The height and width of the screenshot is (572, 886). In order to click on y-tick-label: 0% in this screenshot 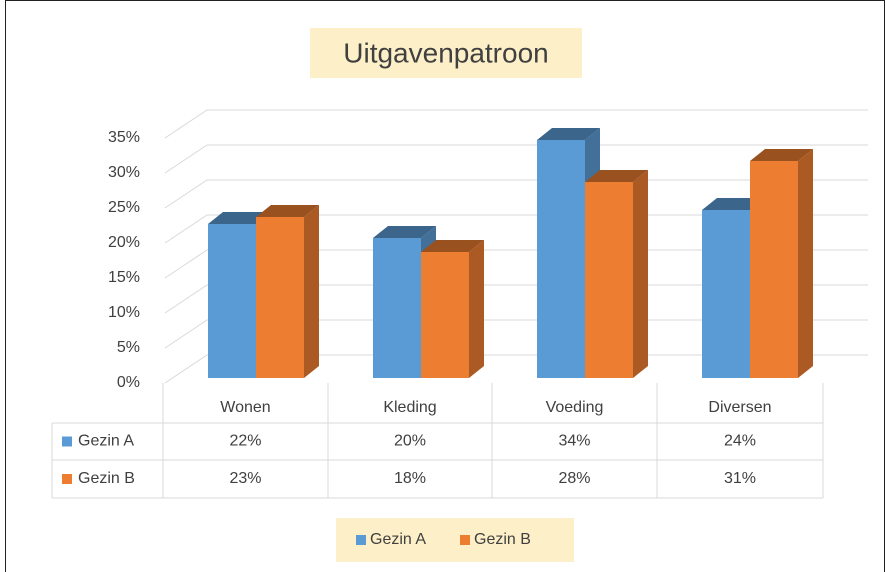, I will do `click(128, 382)`.